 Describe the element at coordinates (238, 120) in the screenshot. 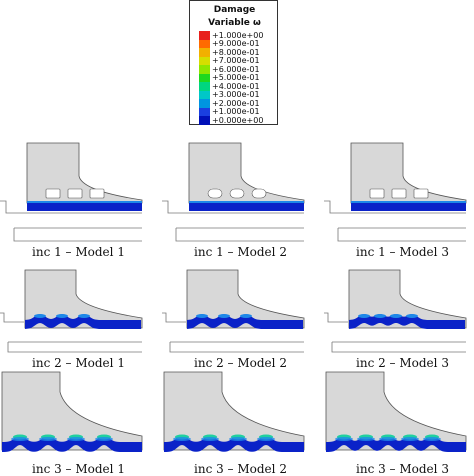

I see `legend-label: +0.000e+00` at that location.